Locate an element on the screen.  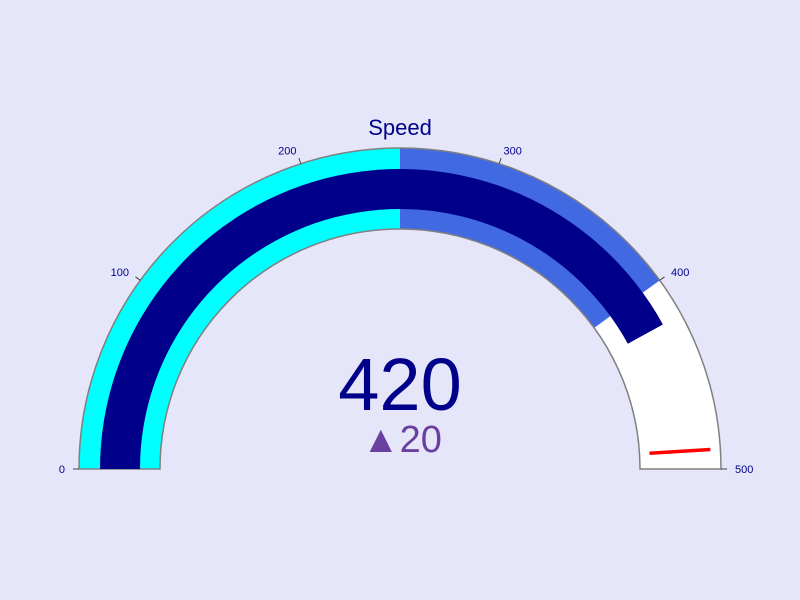
tick-label-100: 100 is located at coordinates (120, 273).